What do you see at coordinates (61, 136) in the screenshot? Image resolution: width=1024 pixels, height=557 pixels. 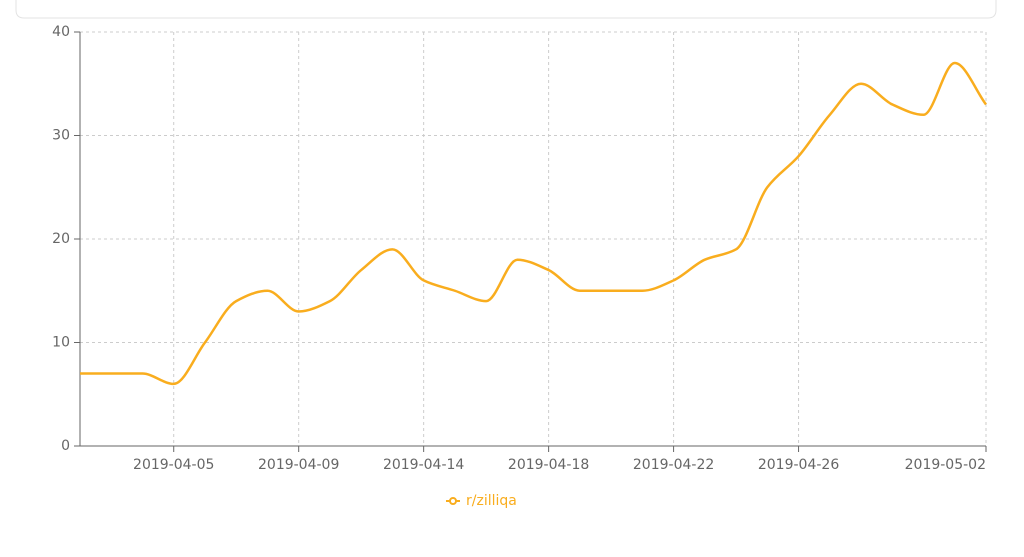 I see `y-tick-label: 30` at bounding box center [61, 136].